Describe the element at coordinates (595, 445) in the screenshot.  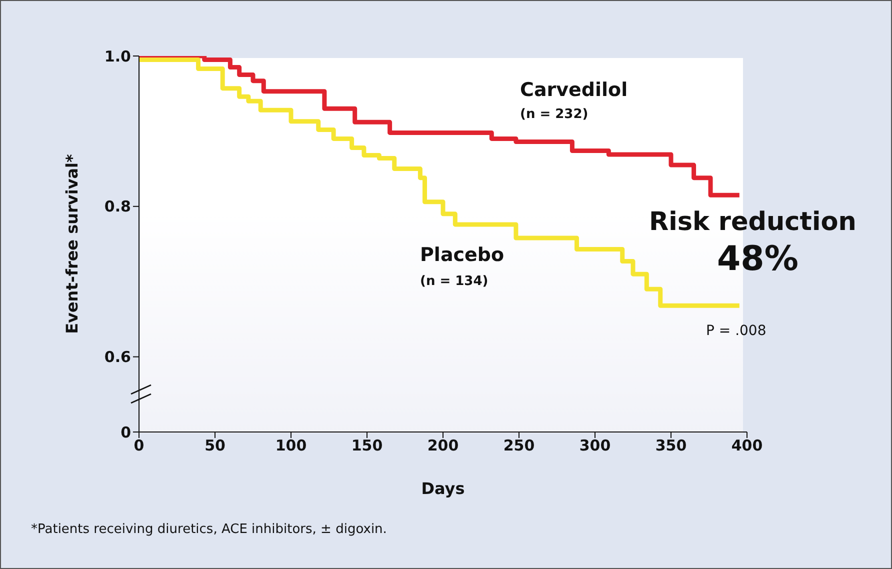
I see `x-tick-label: 300` at that location.